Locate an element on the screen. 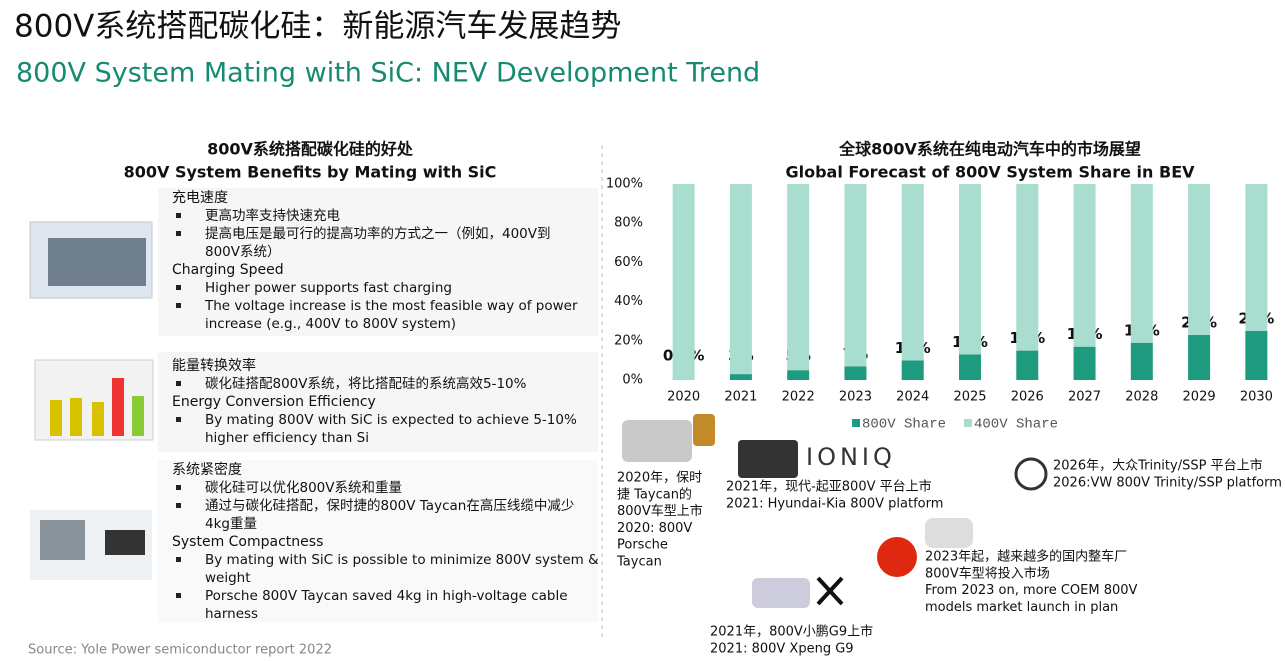 This screenshot has height=661, width=1285. block-heading: Charging Speed is located at coordinates (228, 270).